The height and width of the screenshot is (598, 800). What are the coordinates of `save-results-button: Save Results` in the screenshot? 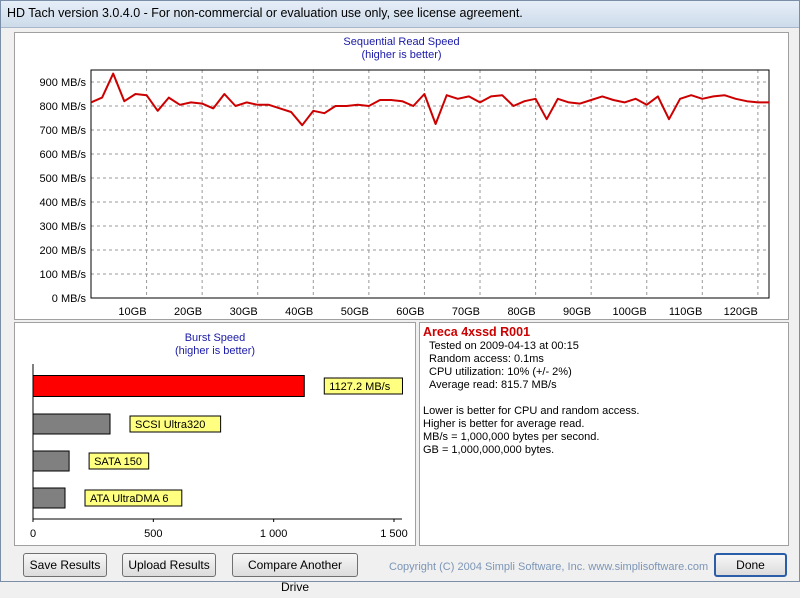 It's located at (65, 565).